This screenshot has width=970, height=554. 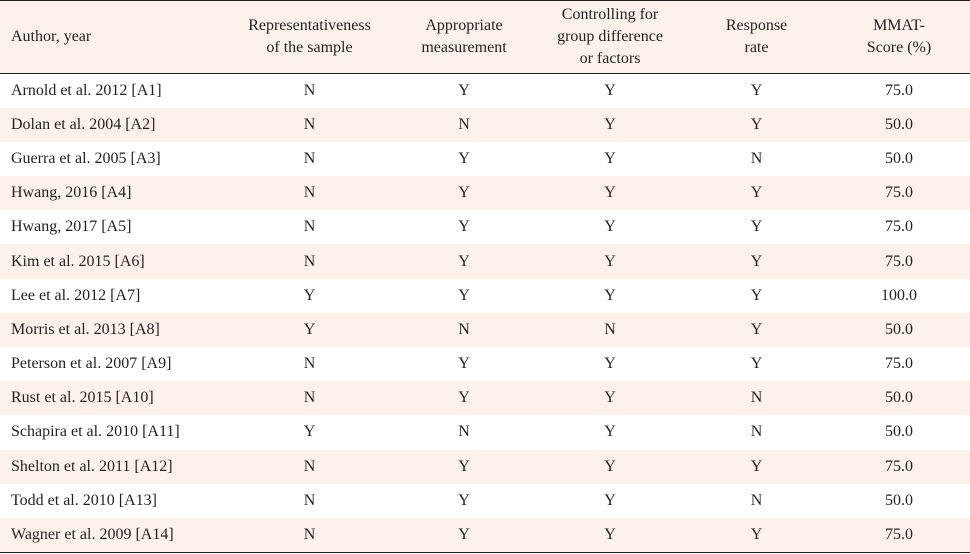 What do you see at coordinates (464, 25) in the screenshot?
I see `header-line: Appropriate` at bounding box center [464, 25].